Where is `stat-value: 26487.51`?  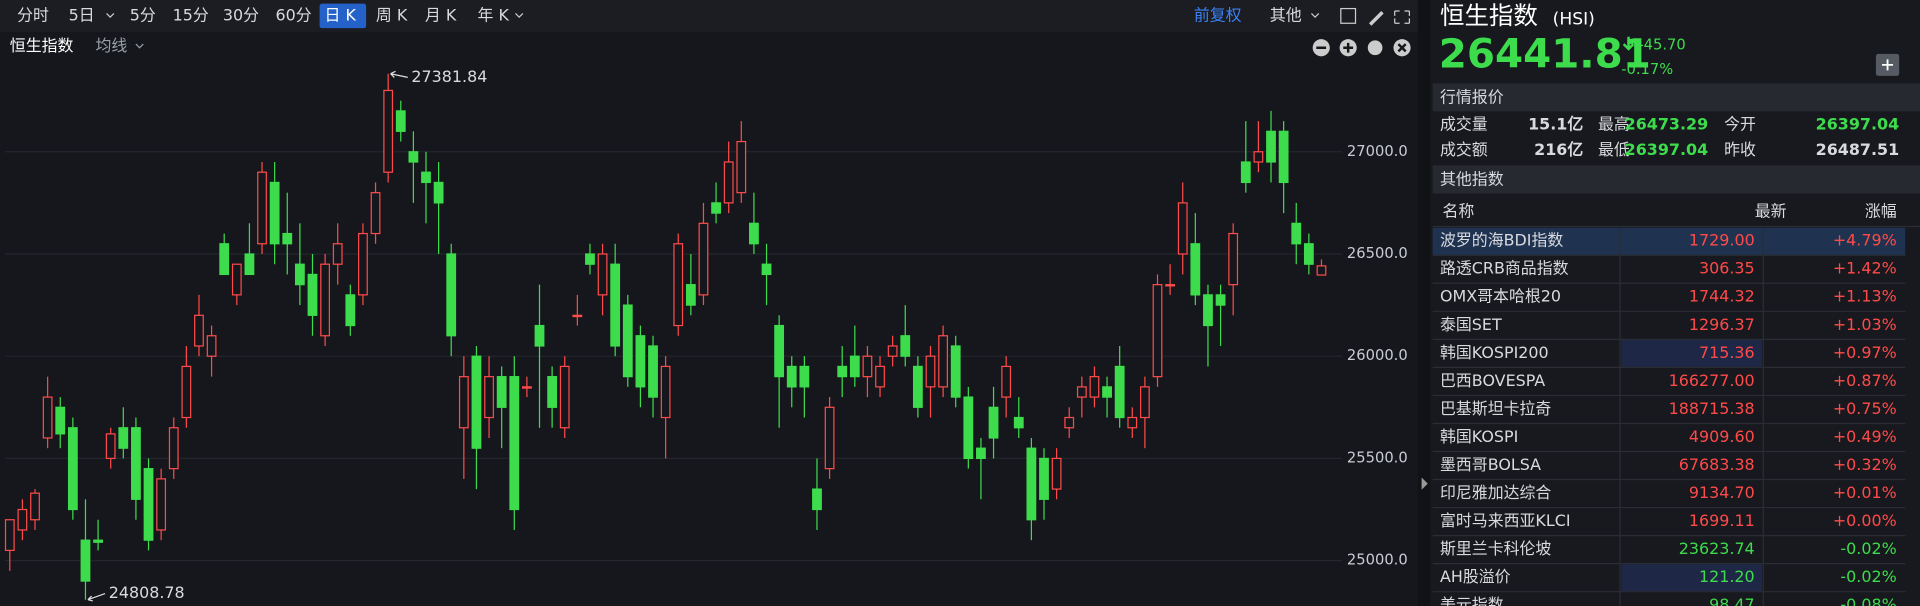
stat-value: 26487.51 is located at coordinates (1858, 149).